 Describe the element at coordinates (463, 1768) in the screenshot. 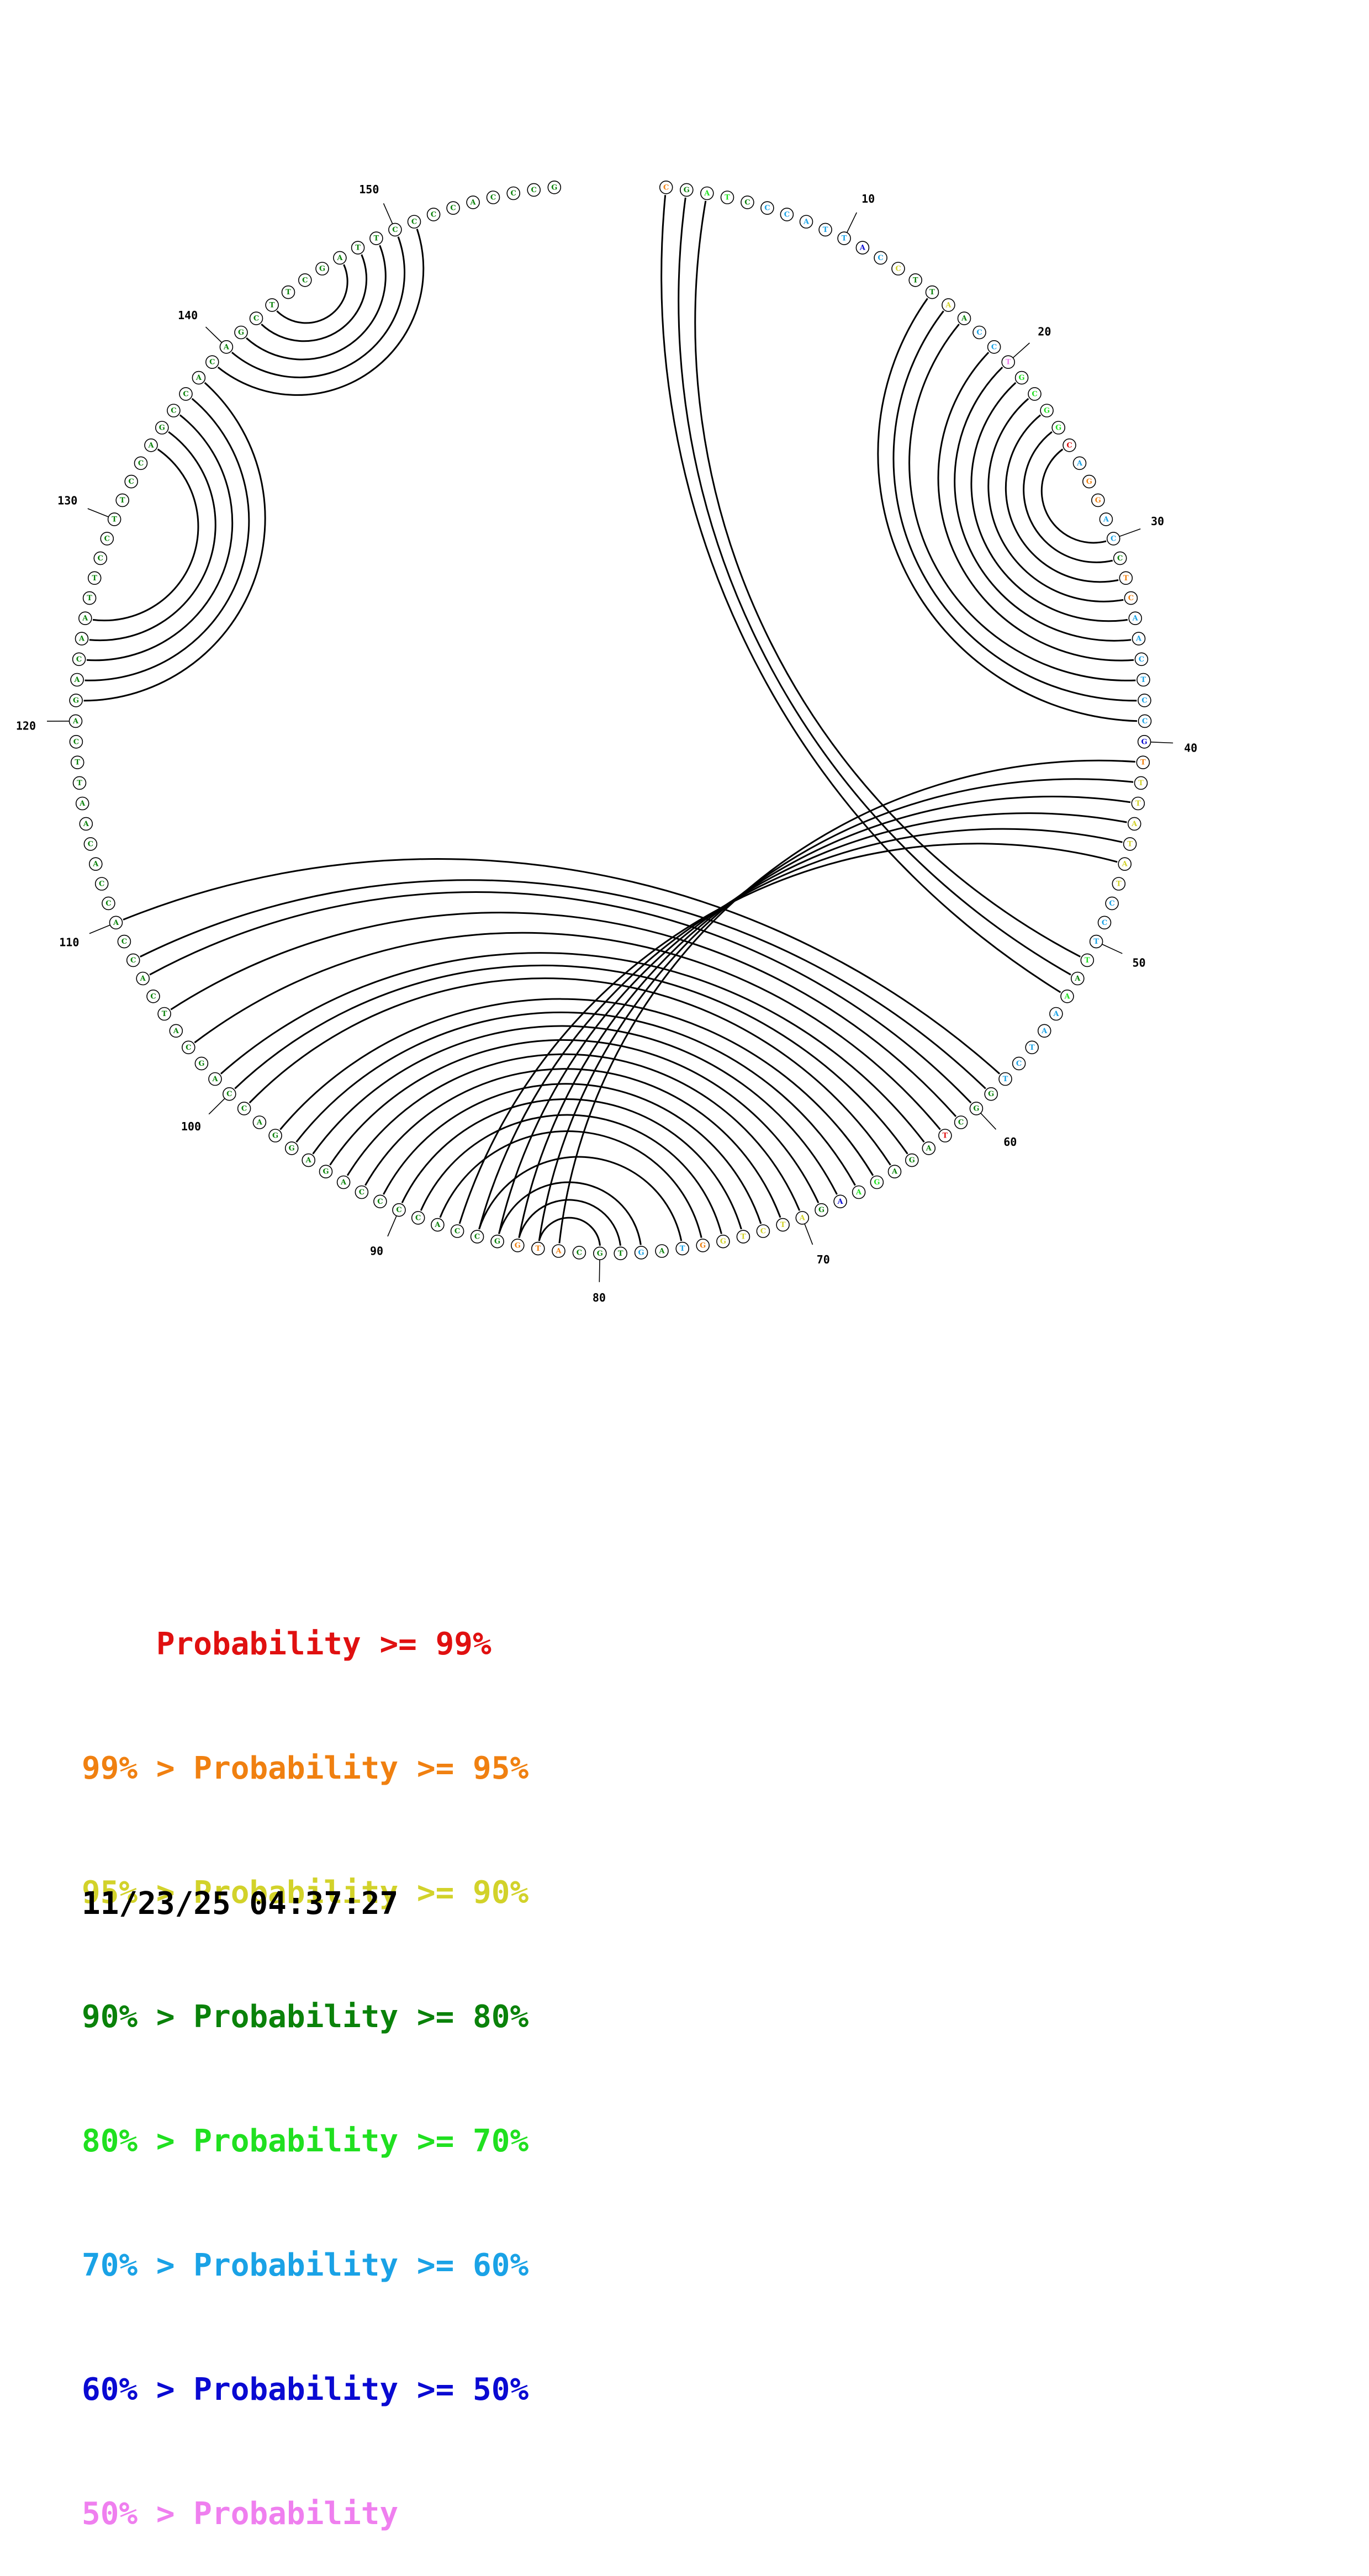

I see `legend-suffix: >= 95%` at that location.